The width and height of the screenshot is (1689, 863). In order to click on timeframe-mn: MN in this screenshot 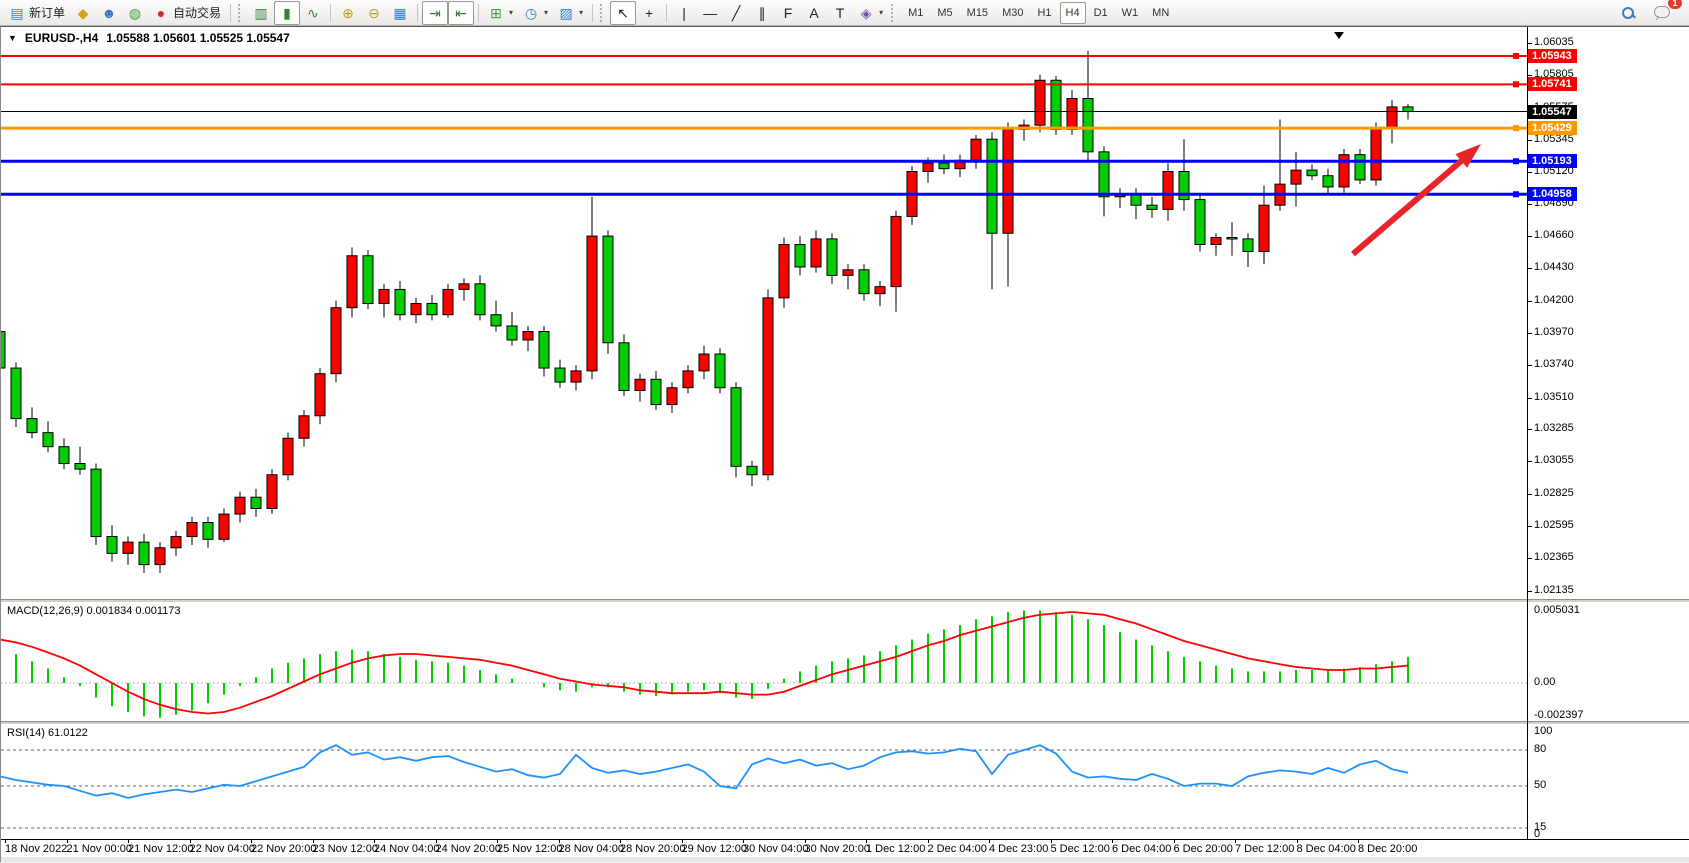, I will do `click(1161, 12)`.